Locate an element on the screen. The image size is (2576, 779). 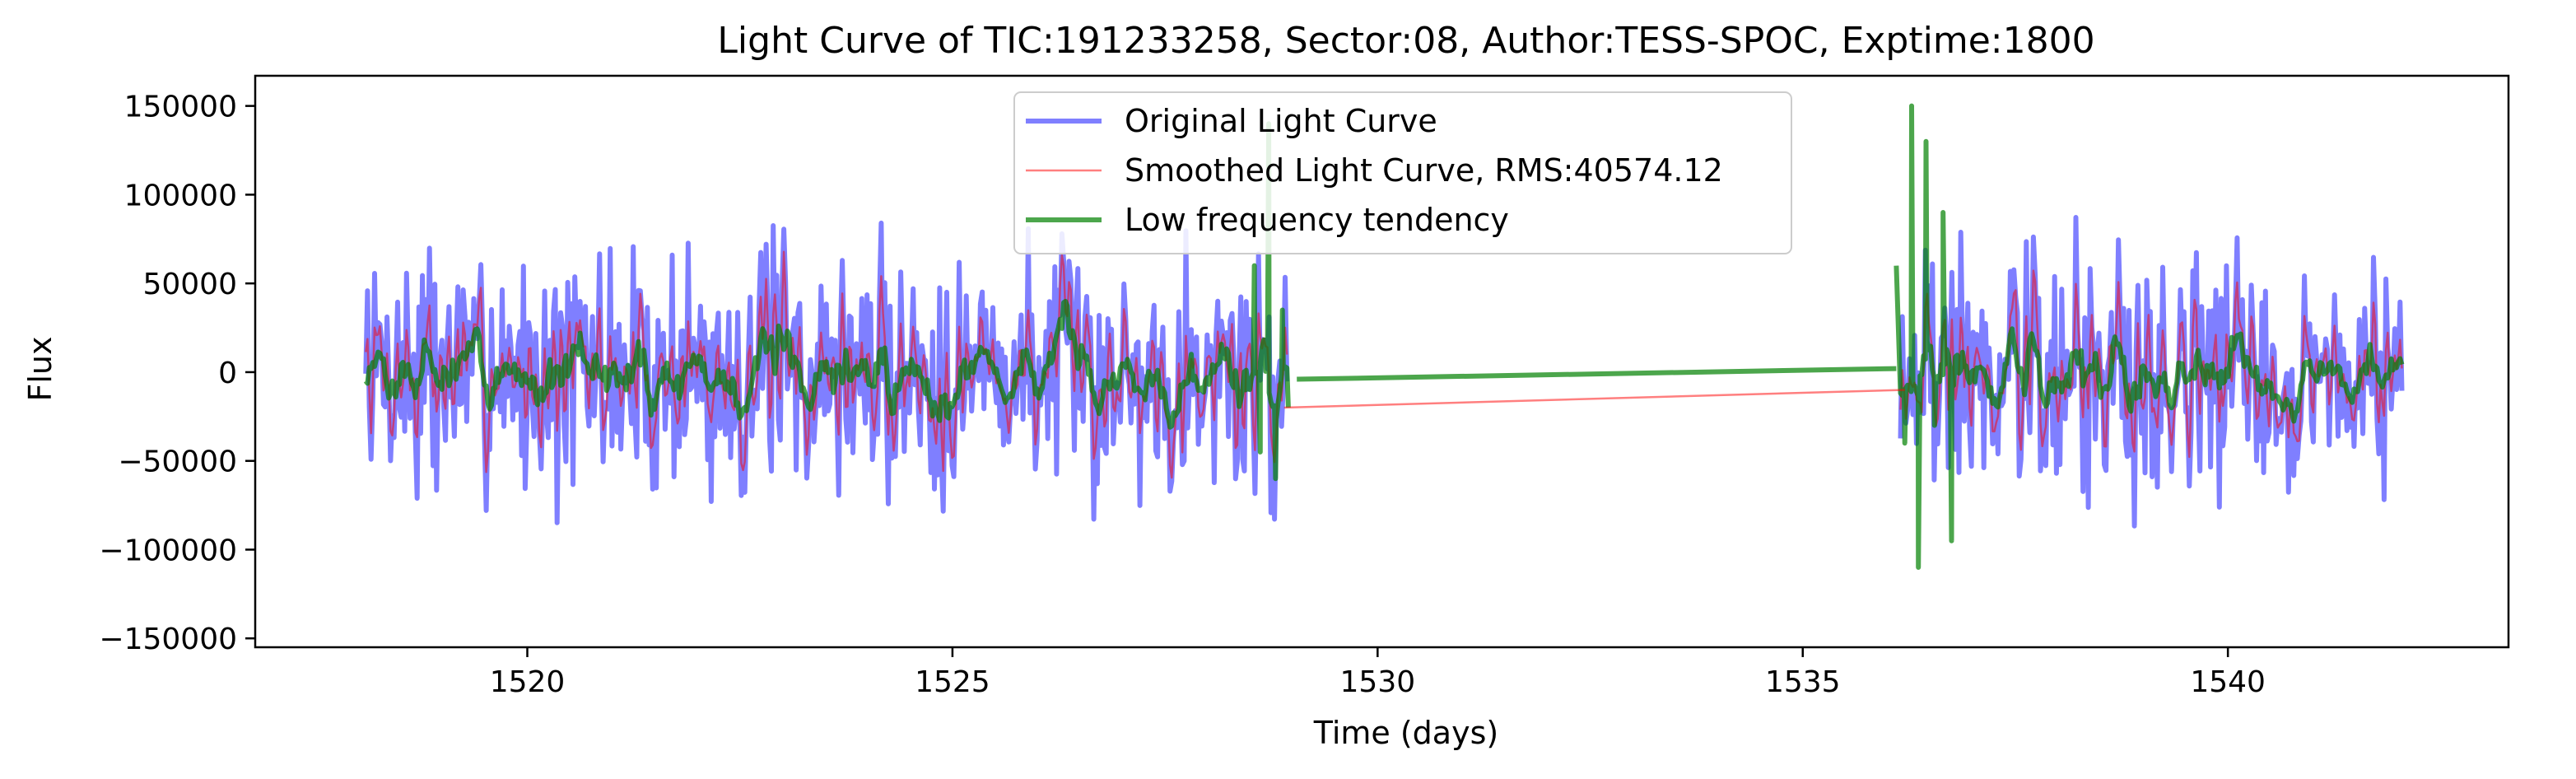
series-trend-gap-bridge is located at coordinates (1597, 374).